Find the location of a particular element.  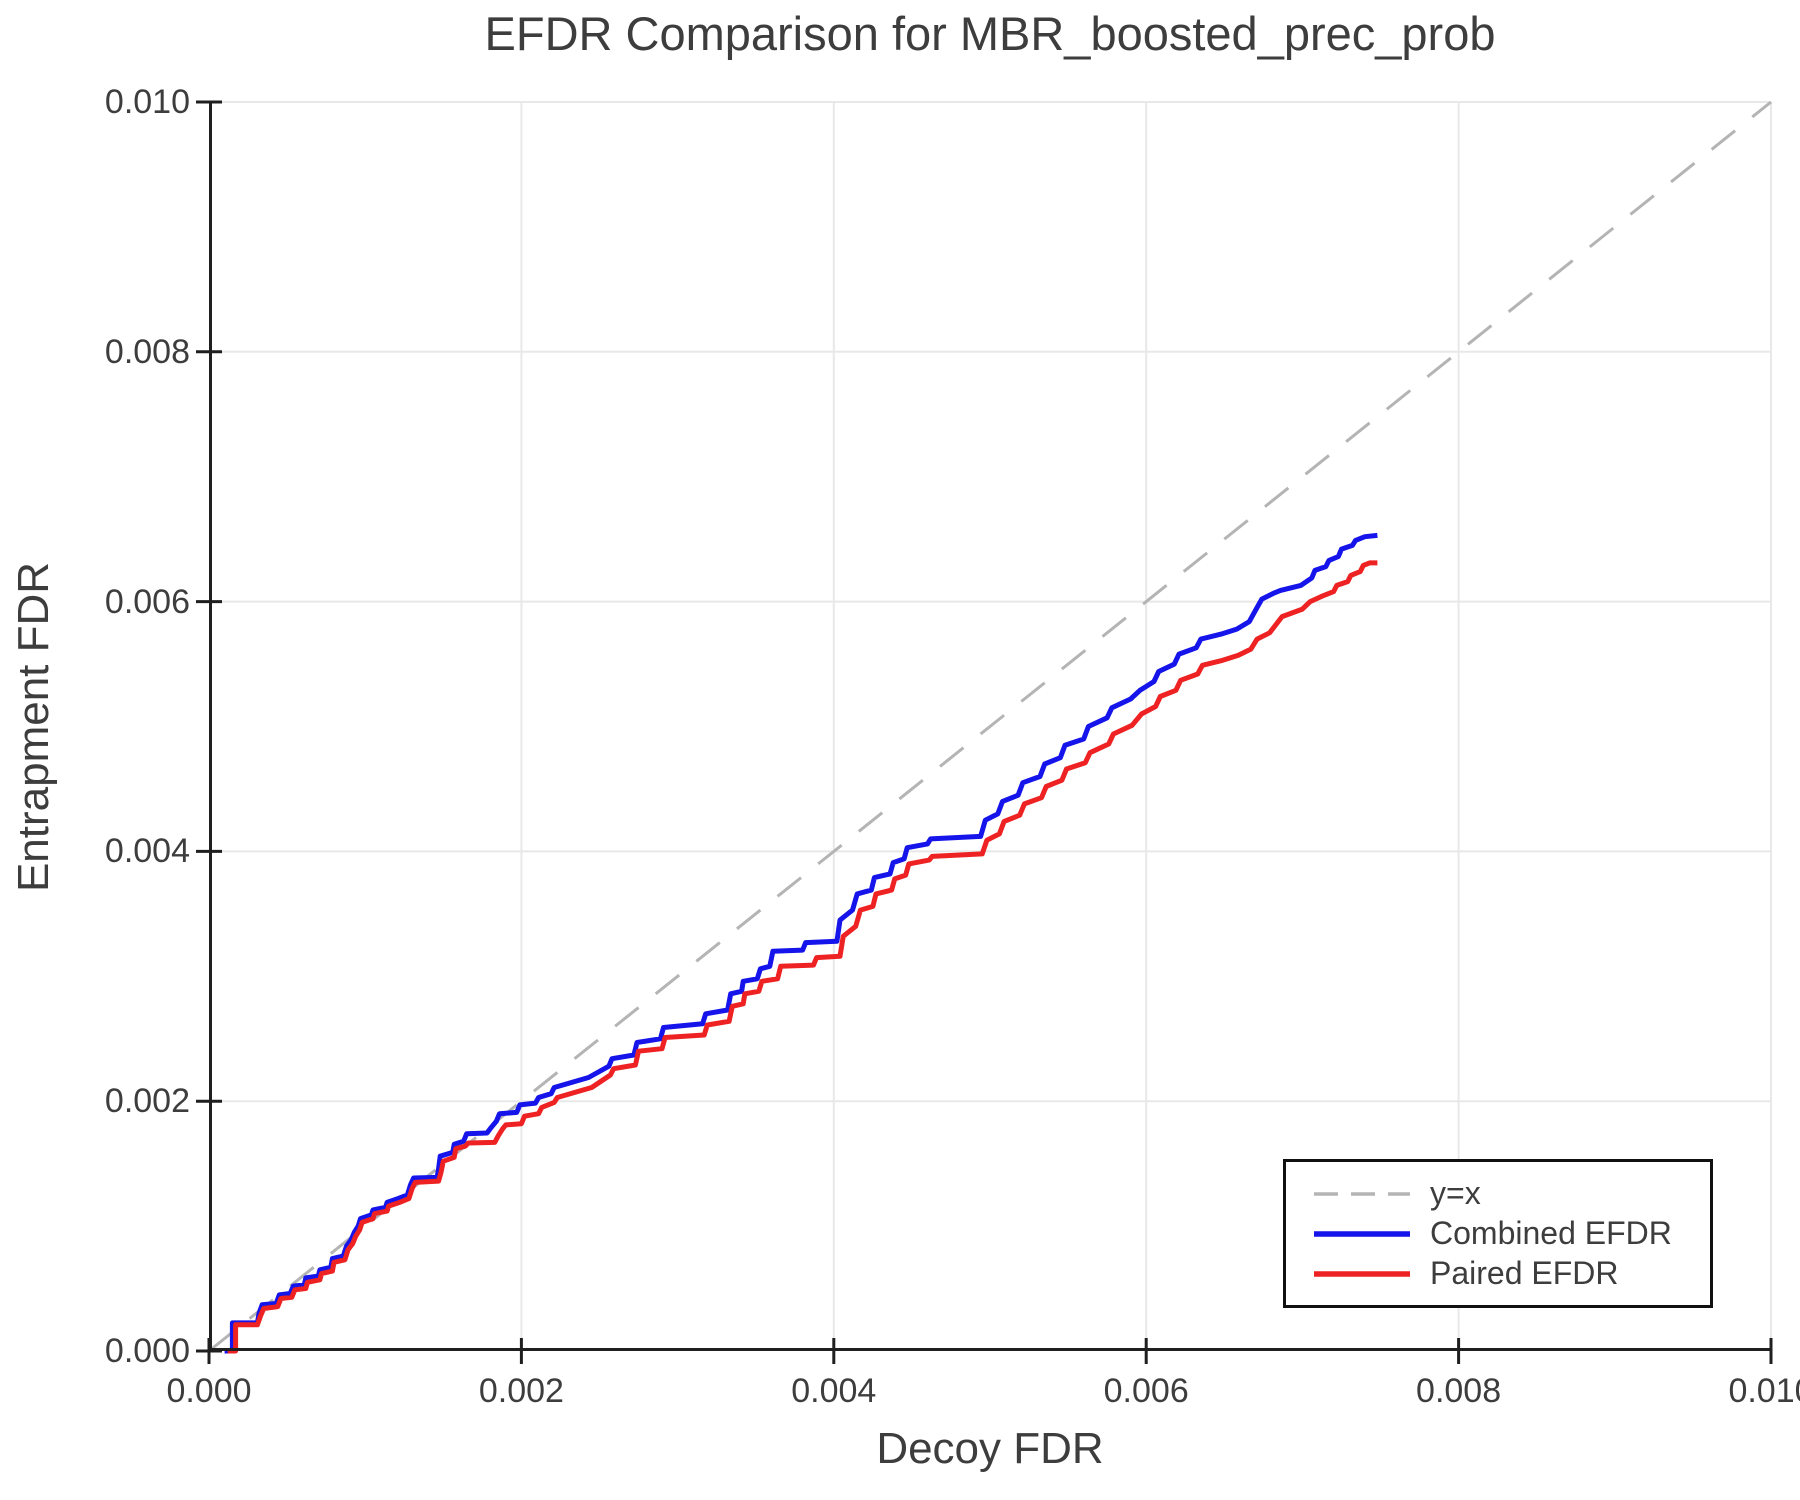

legend-label: y=x is located at coordinates (1455, 1193).